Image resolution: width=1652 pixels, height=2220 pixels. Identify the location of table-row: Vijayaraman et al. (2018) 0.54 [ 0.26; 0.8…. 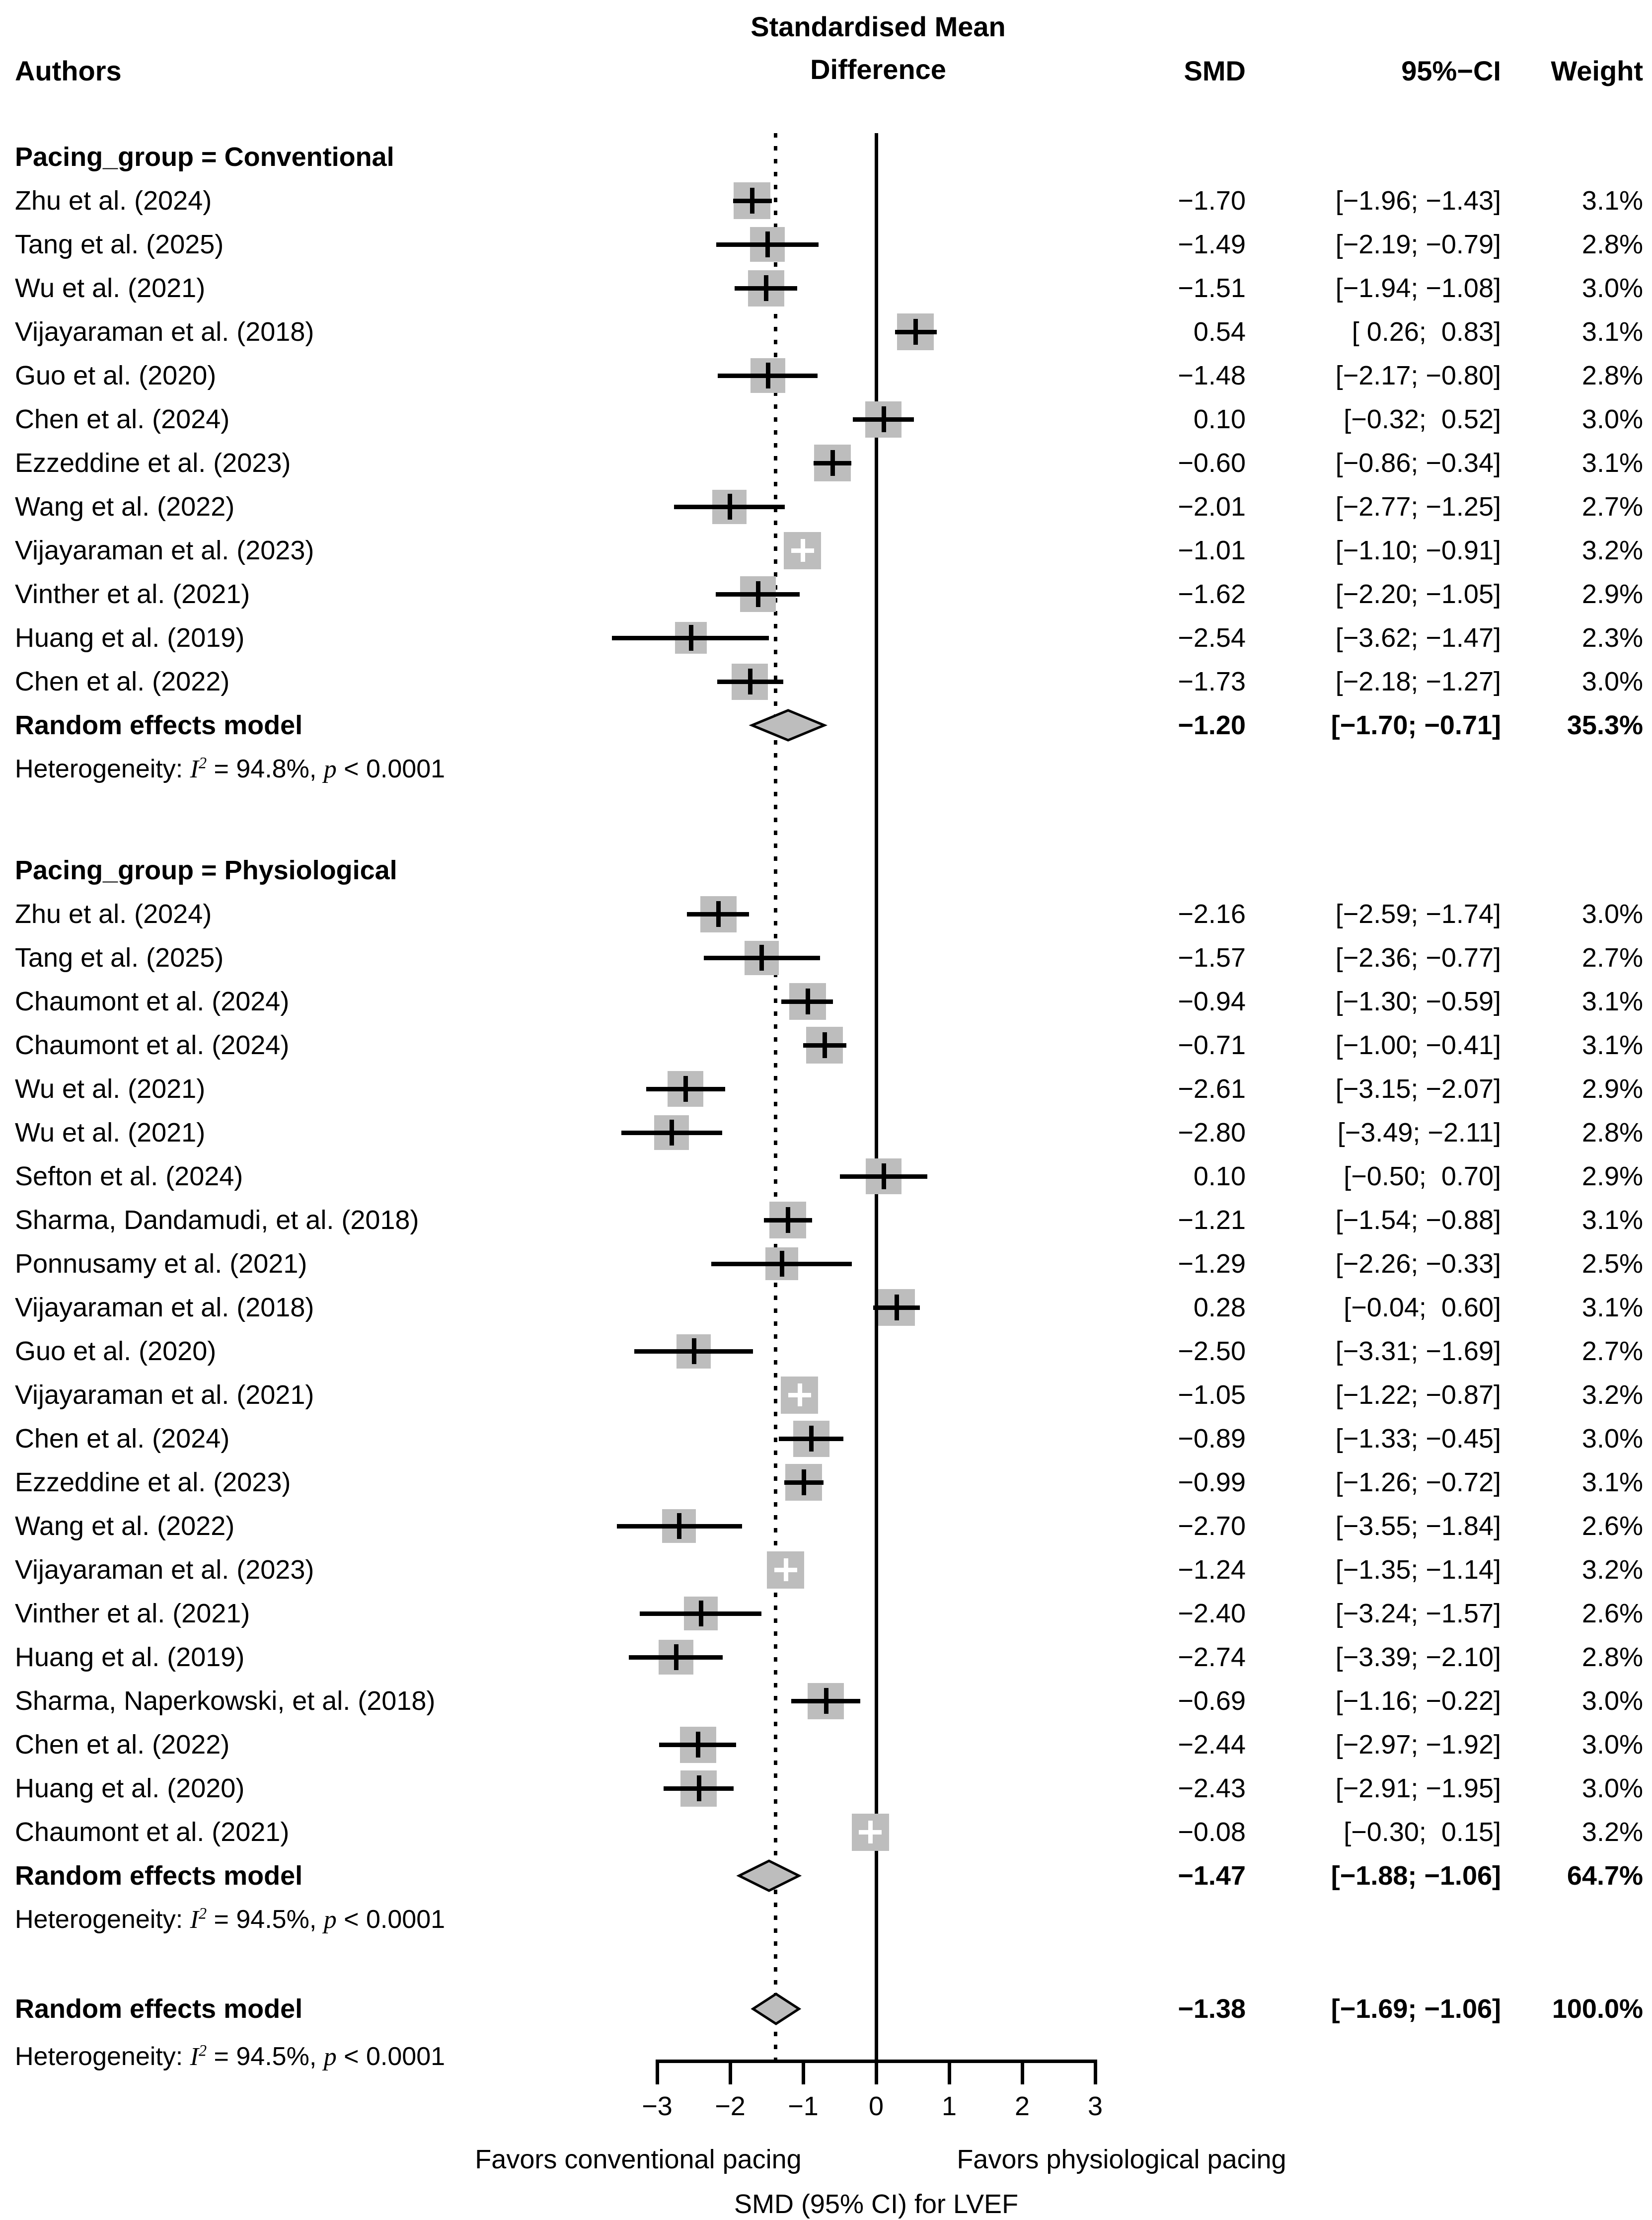
(826, 332).